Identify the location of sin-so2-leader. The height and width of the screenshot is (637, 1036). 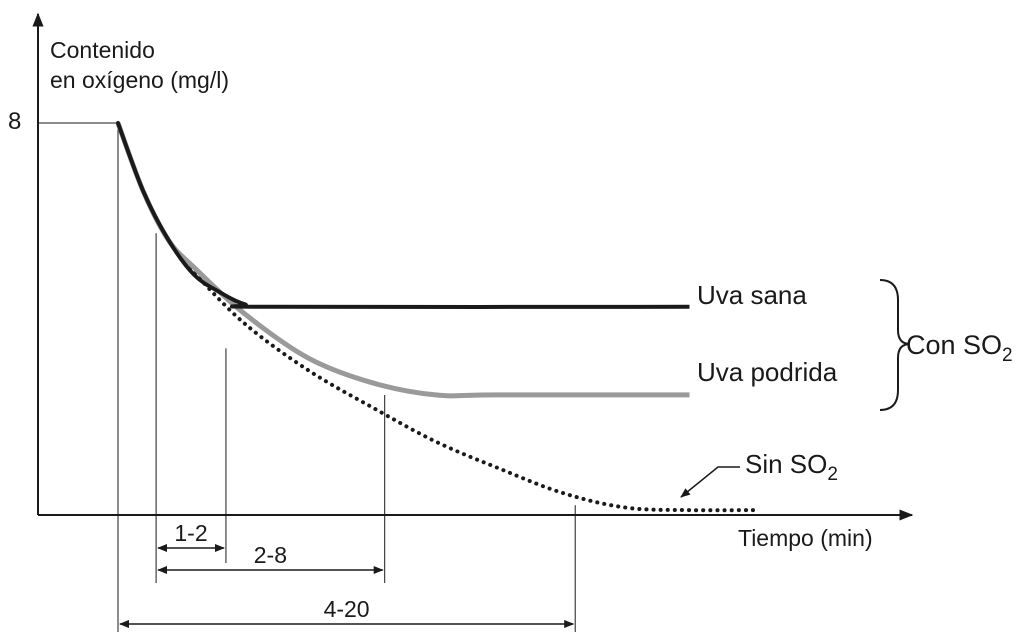
(710, 482).